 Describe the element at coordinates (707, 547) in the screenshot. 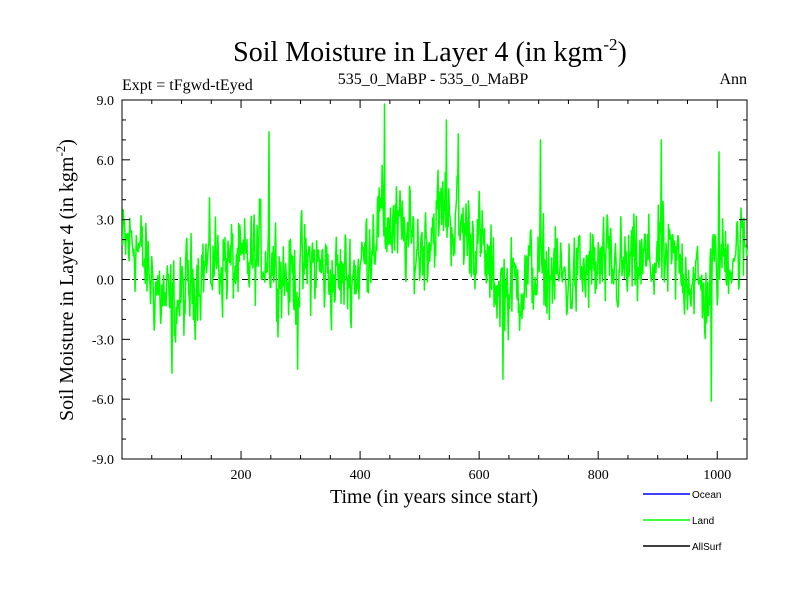

I see `legend-label: AllSurf` at that location.